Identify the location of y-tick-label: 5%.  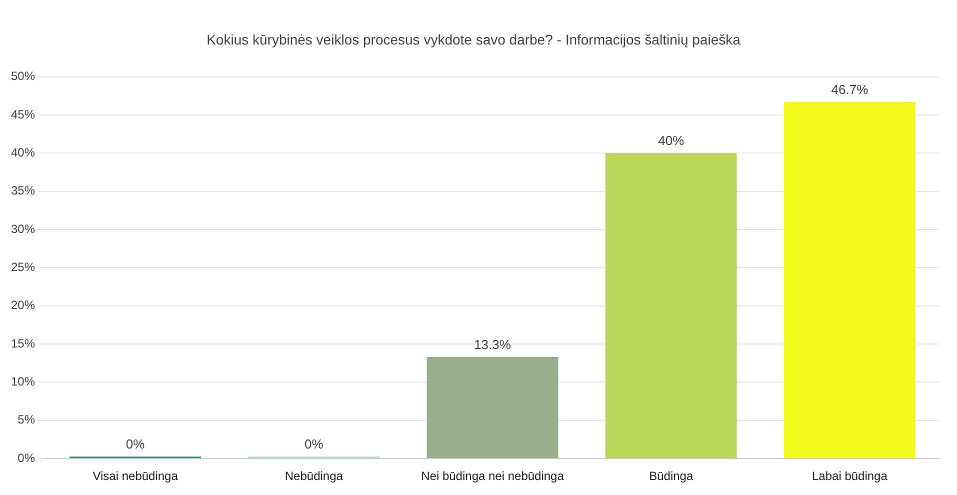
(27, 419).